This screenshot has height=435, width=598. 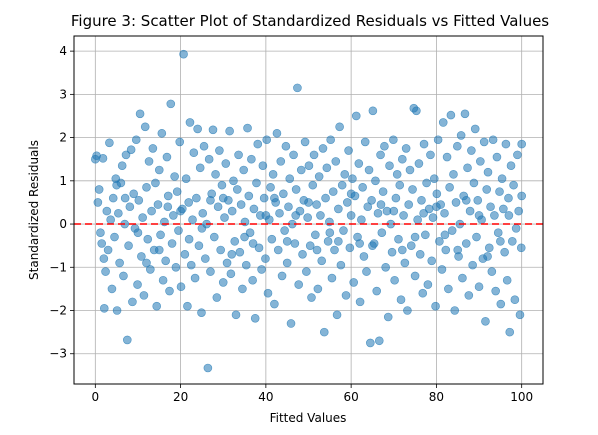 What do you see at coordinates (63, 181) in the screenshot?
I see `y-tick-label: 1` at bounding box center [63, 181].